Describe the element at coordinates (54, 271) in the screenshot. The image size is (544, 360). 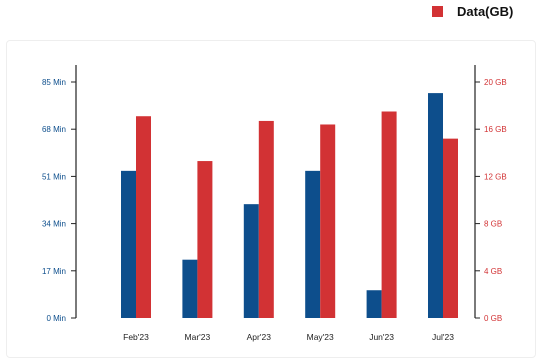
I see `left-tick-label: 17 Min` at that location.